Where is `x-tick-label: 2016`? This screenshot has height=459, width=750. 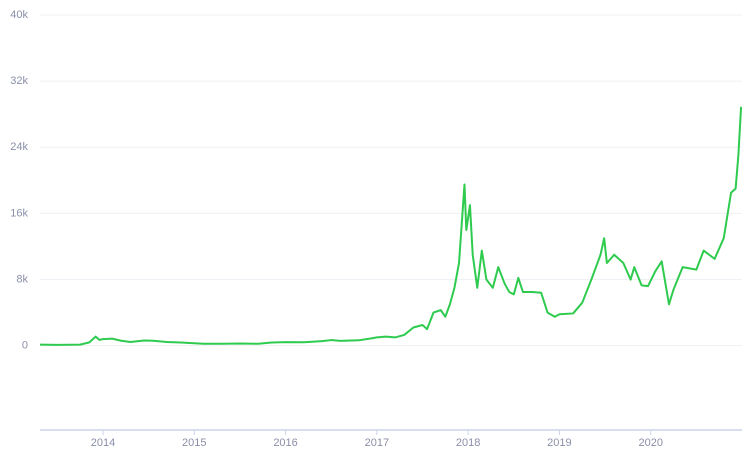
x-tick-label: 2016 is located at coordinates (285, 443).